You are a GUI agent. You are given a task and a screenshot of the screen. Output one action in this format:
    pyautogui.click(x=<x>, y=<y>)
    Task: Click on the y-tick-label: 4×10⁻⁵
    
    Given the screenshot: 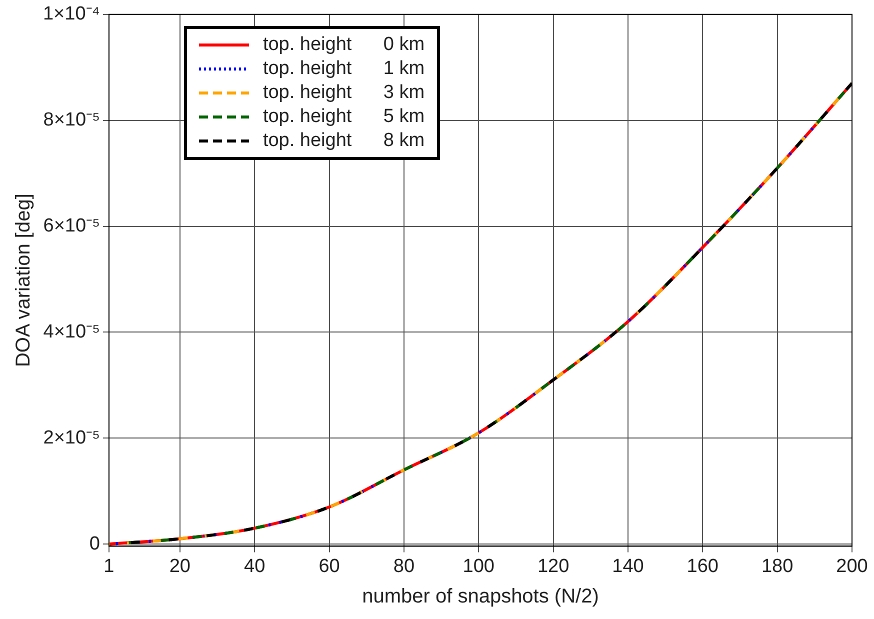 What is the action you would take?
    pyautogui.click(x=71, y=331)
    